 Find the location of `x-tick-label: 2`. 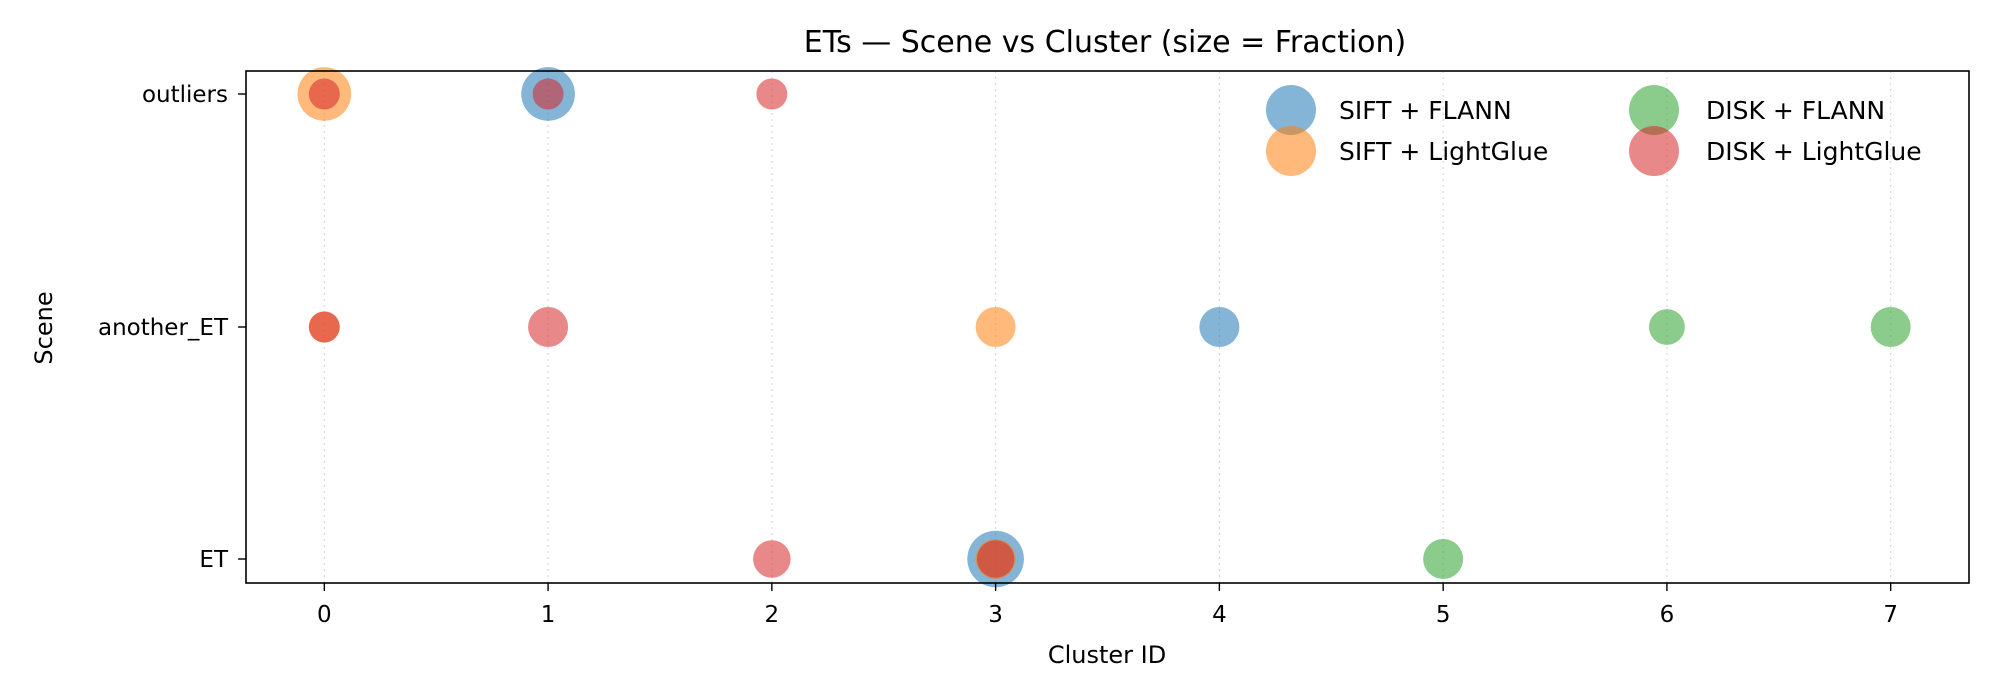

x-tick-label: 2 is located at coordinates (772, 615).